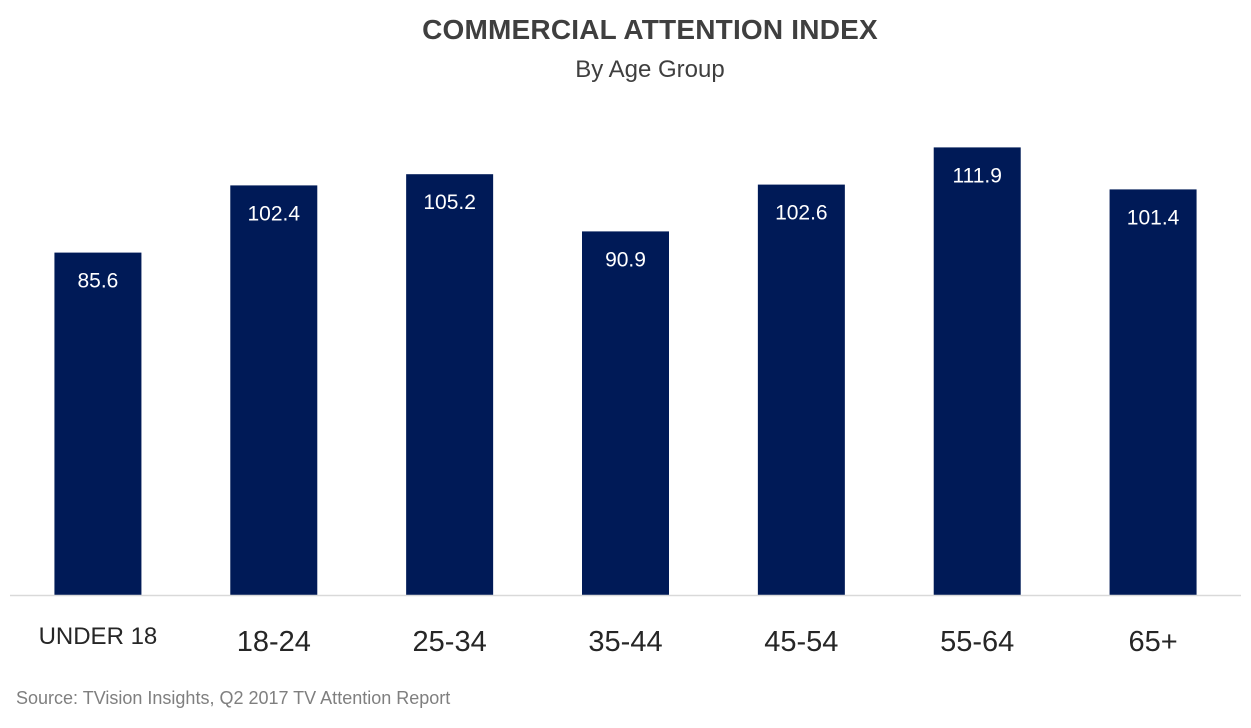 This screenshot has width=1251, height=728. I want to click on category-label: 65+, so click(1152, 642).